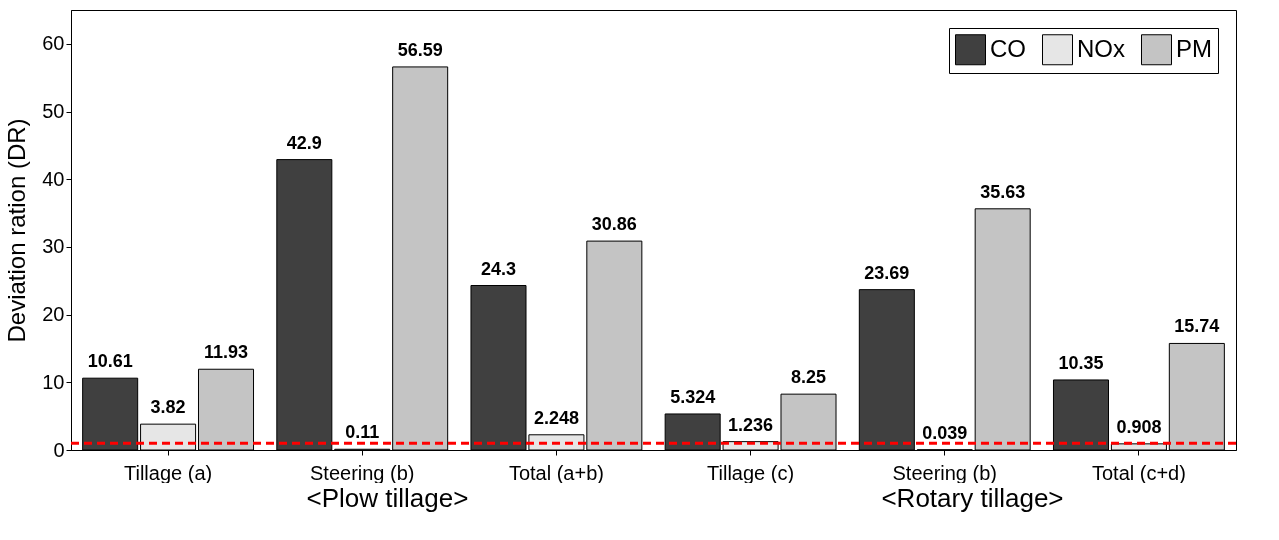  Describe the element at coordinates (945, 432) in the screenshot. I see `data-label: 0.039` at that location.